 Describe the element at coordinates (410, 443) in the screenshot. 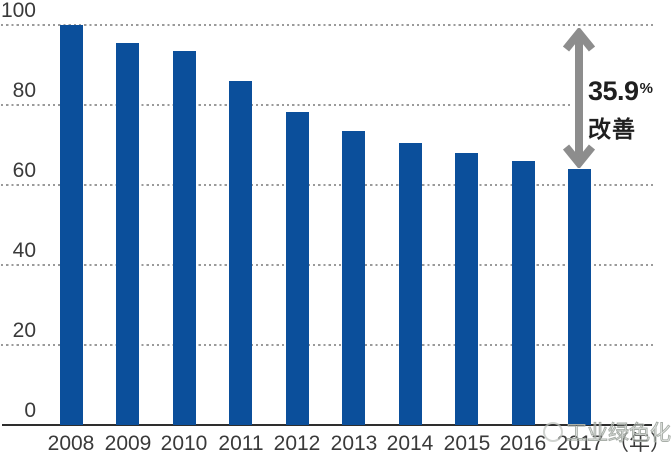

I see `x-tick-label-2014: 2014` at that location.